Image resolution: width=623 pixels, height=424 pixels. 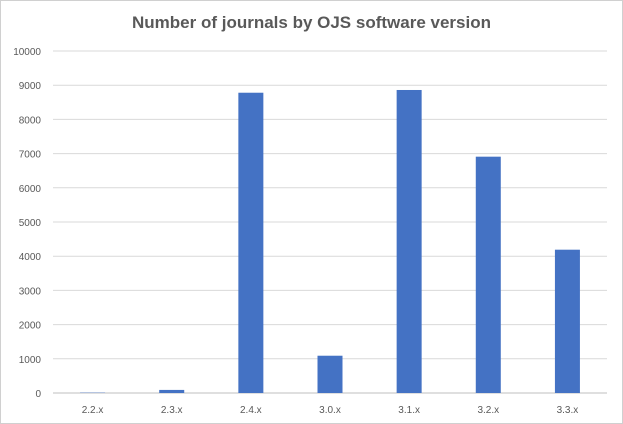 I want to click on x-tick-label: 3.2.x, so click(x=488, y=410).